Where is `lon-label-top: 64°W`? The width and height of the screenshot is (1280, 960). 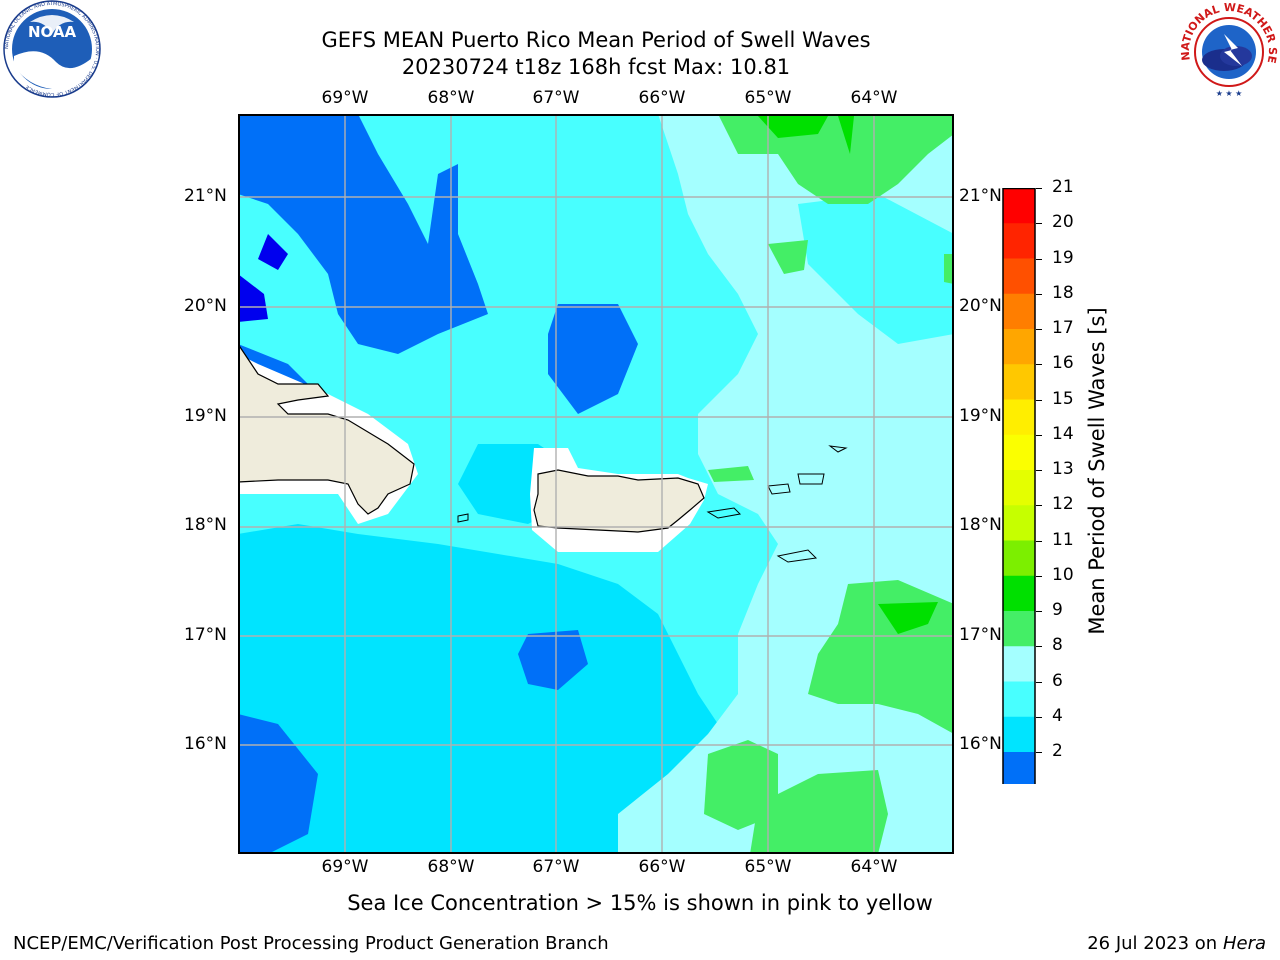
lon-label-top: 64°W is located at coordinates (874, 98).